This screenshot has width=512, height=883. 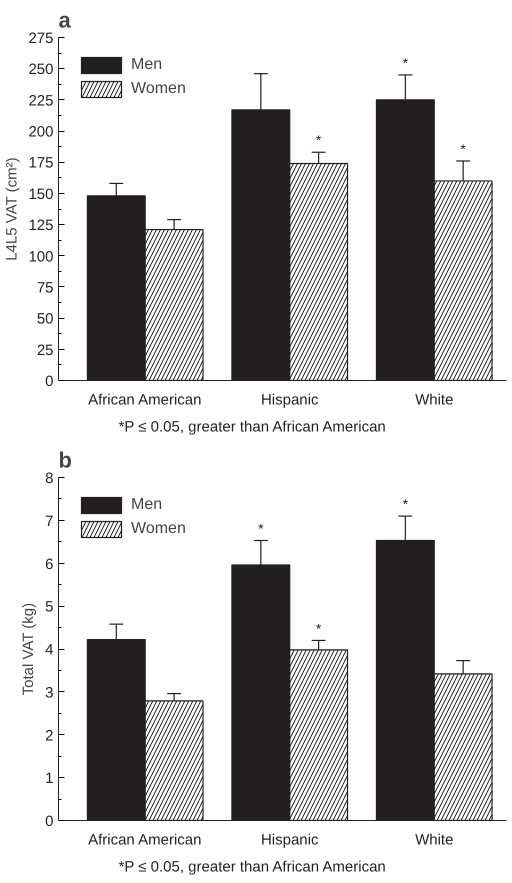 What do you see at coordinates (49, 779) in the screenshot?
I see `y-tick-label: 1` at bounding box center [49, 779].